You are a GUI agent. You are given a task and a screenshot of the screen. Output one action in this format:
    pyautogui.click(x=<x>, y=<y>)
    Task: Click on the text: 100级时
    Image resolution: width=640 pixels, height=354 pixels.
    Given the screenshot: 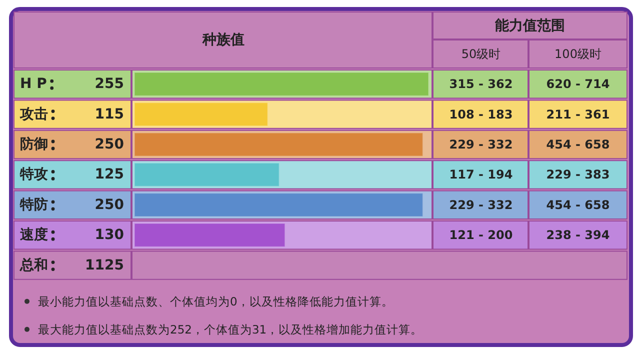 What is the action you would take?
    pyautogui.click(x=578, y=54)
    